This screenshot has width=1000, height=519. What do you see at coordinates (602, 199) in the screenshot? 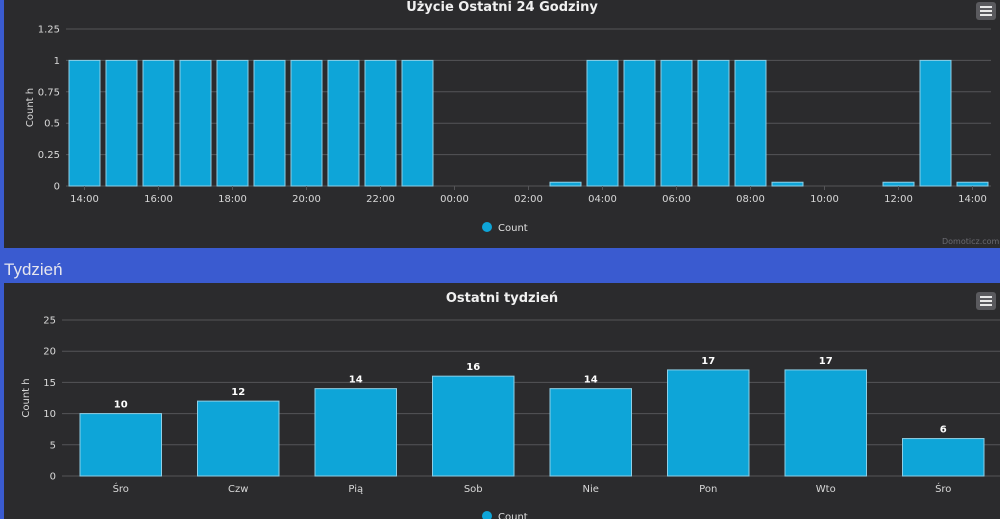
I see `x-tick-label: 04:00` at bounding box center [602, 199].